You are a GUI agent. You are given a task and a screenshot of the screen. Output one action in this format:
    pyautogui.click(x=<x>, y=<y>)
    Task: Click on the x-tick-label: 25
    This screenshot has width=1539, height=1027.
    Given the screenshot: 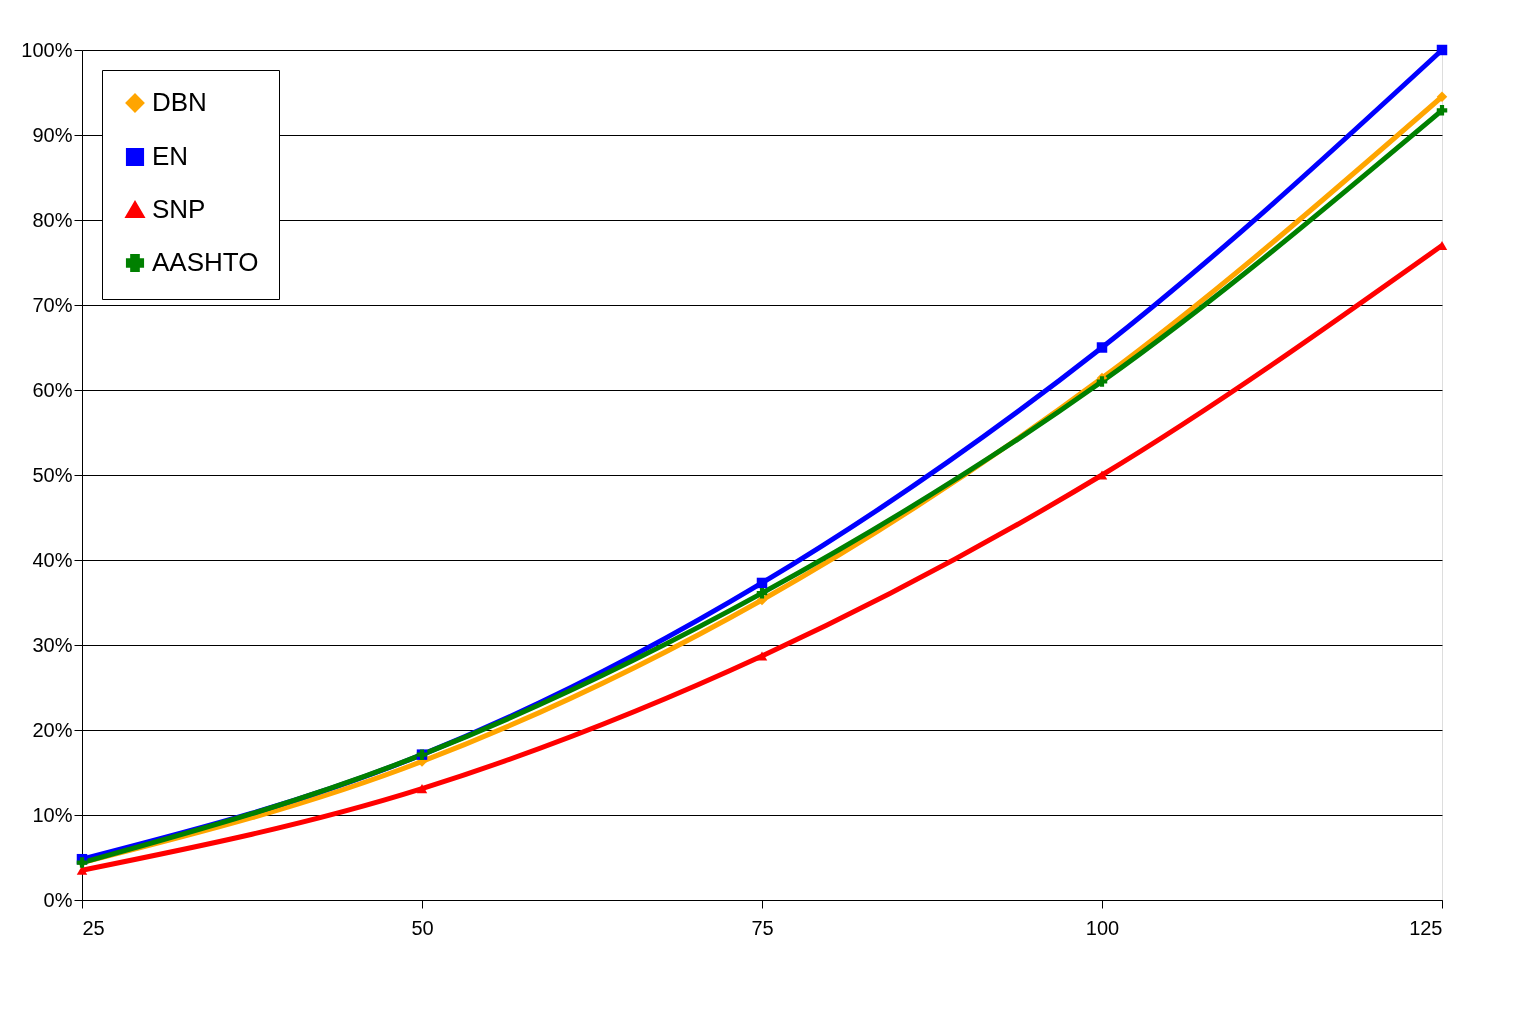 What is the action you would take?
    pyautogui.click(x=93, y=927)
    